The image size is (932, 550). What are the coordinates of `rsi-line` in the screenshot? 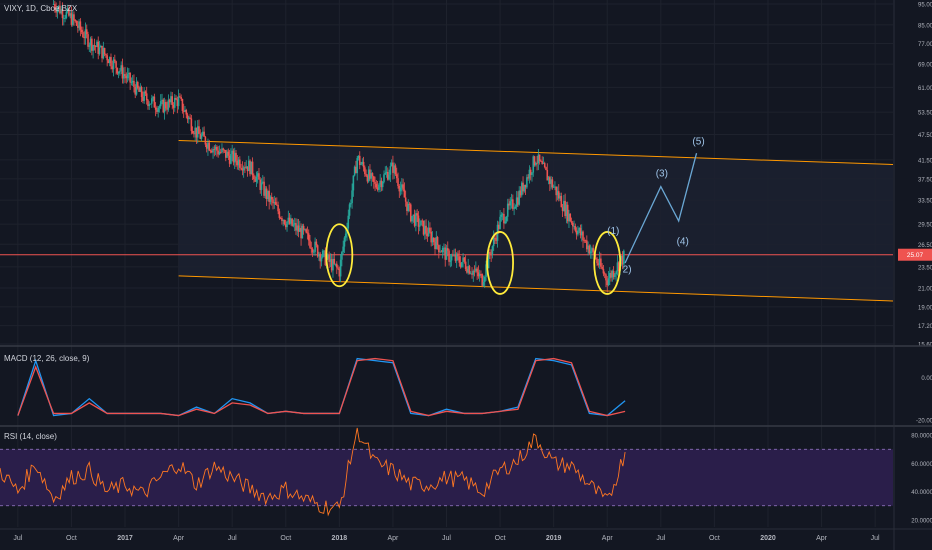 It's located at (313, 472).